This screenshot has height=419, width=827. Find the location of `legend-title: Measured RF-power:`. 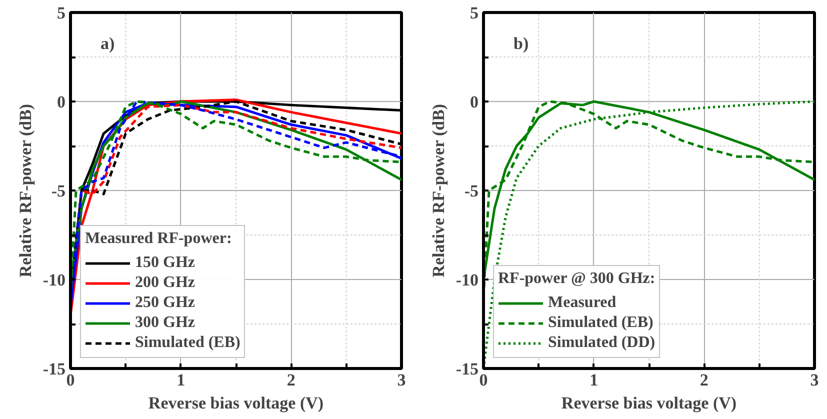

legend-title: Measured RF-power: is located at coordinates (159, 239).